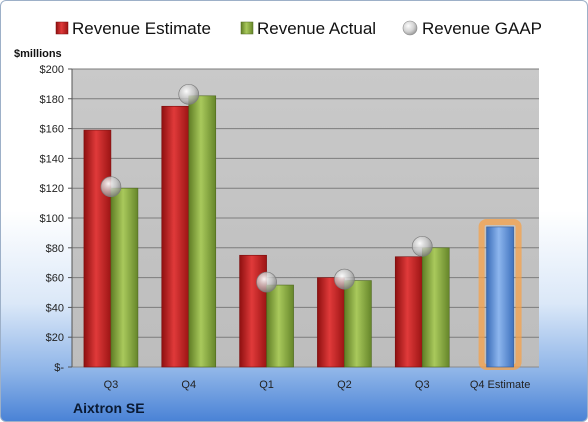 The height and width of the screenshot is (422, 588). What do you see at coordinates (55, 338) in the screenshot?
I see `y-tick-label: $20` at bounding box center [55, 338].